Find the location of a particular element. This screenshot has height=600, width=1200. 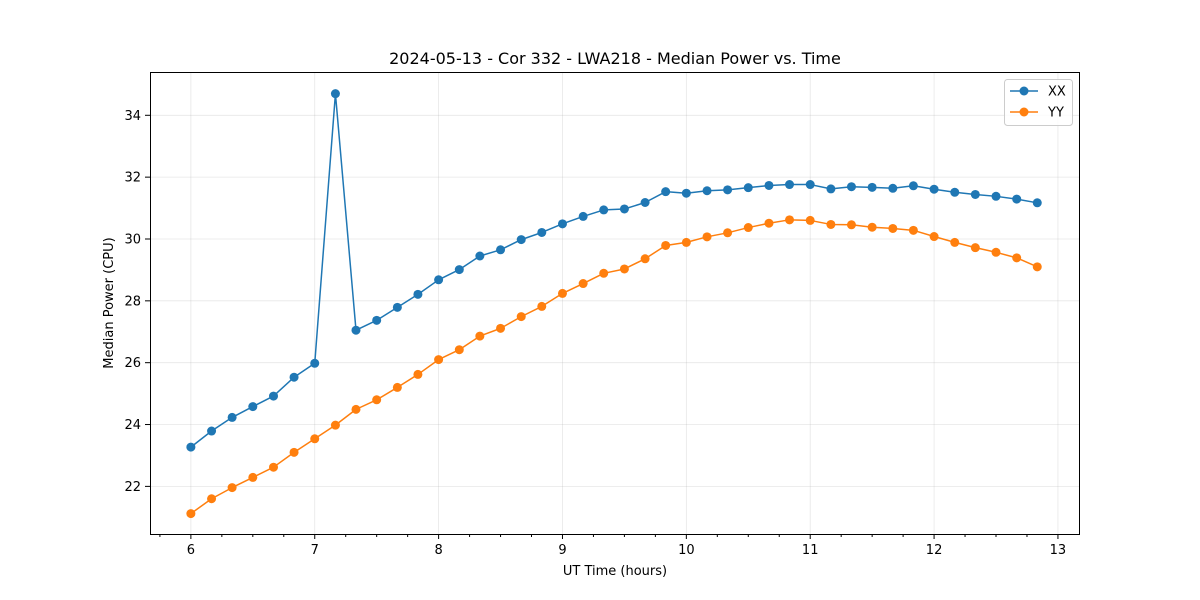

legend: XX YY is located at coordinates (1038, 102).